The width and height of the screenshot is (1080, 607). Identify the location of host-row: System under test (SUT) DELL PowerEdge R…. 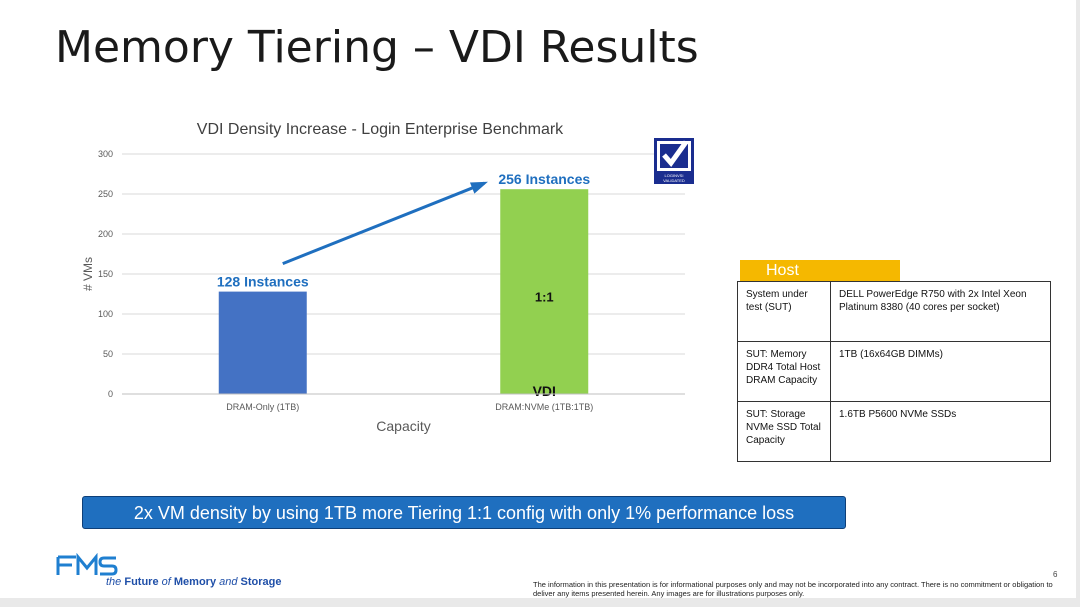
(894, 311).